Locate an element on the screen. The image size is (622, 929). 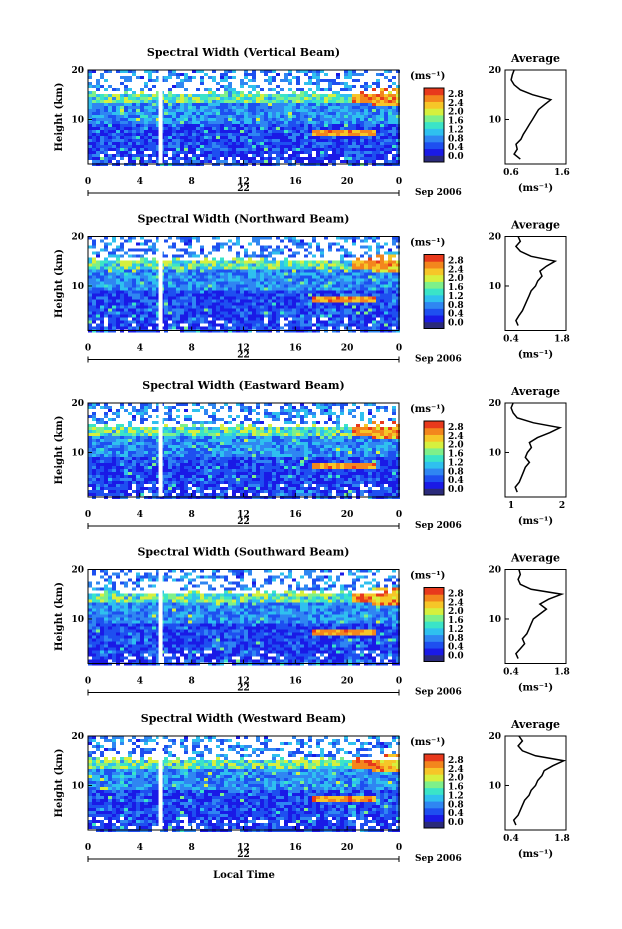
colorbar-tick-label: 0.0 is located at coordinates (456, 324).